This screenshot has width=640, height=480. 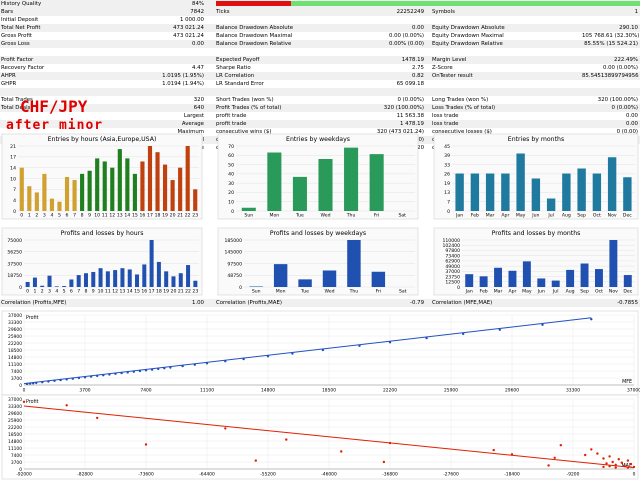 I want to click on entries-weekdays-bar, so click(x=325, y=185).